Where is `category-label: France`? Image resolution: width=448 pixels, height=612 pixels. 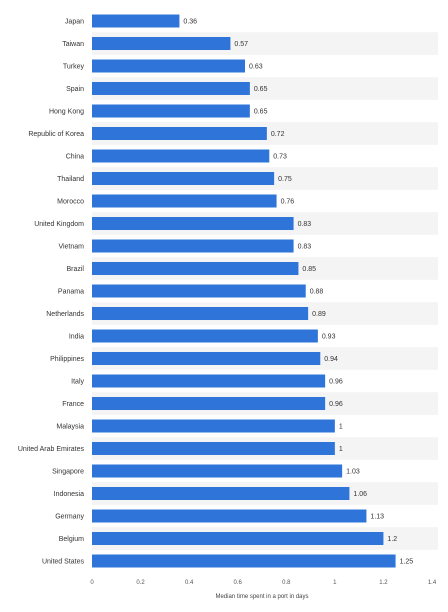 category-label: France is located at coordinates (73, 404).